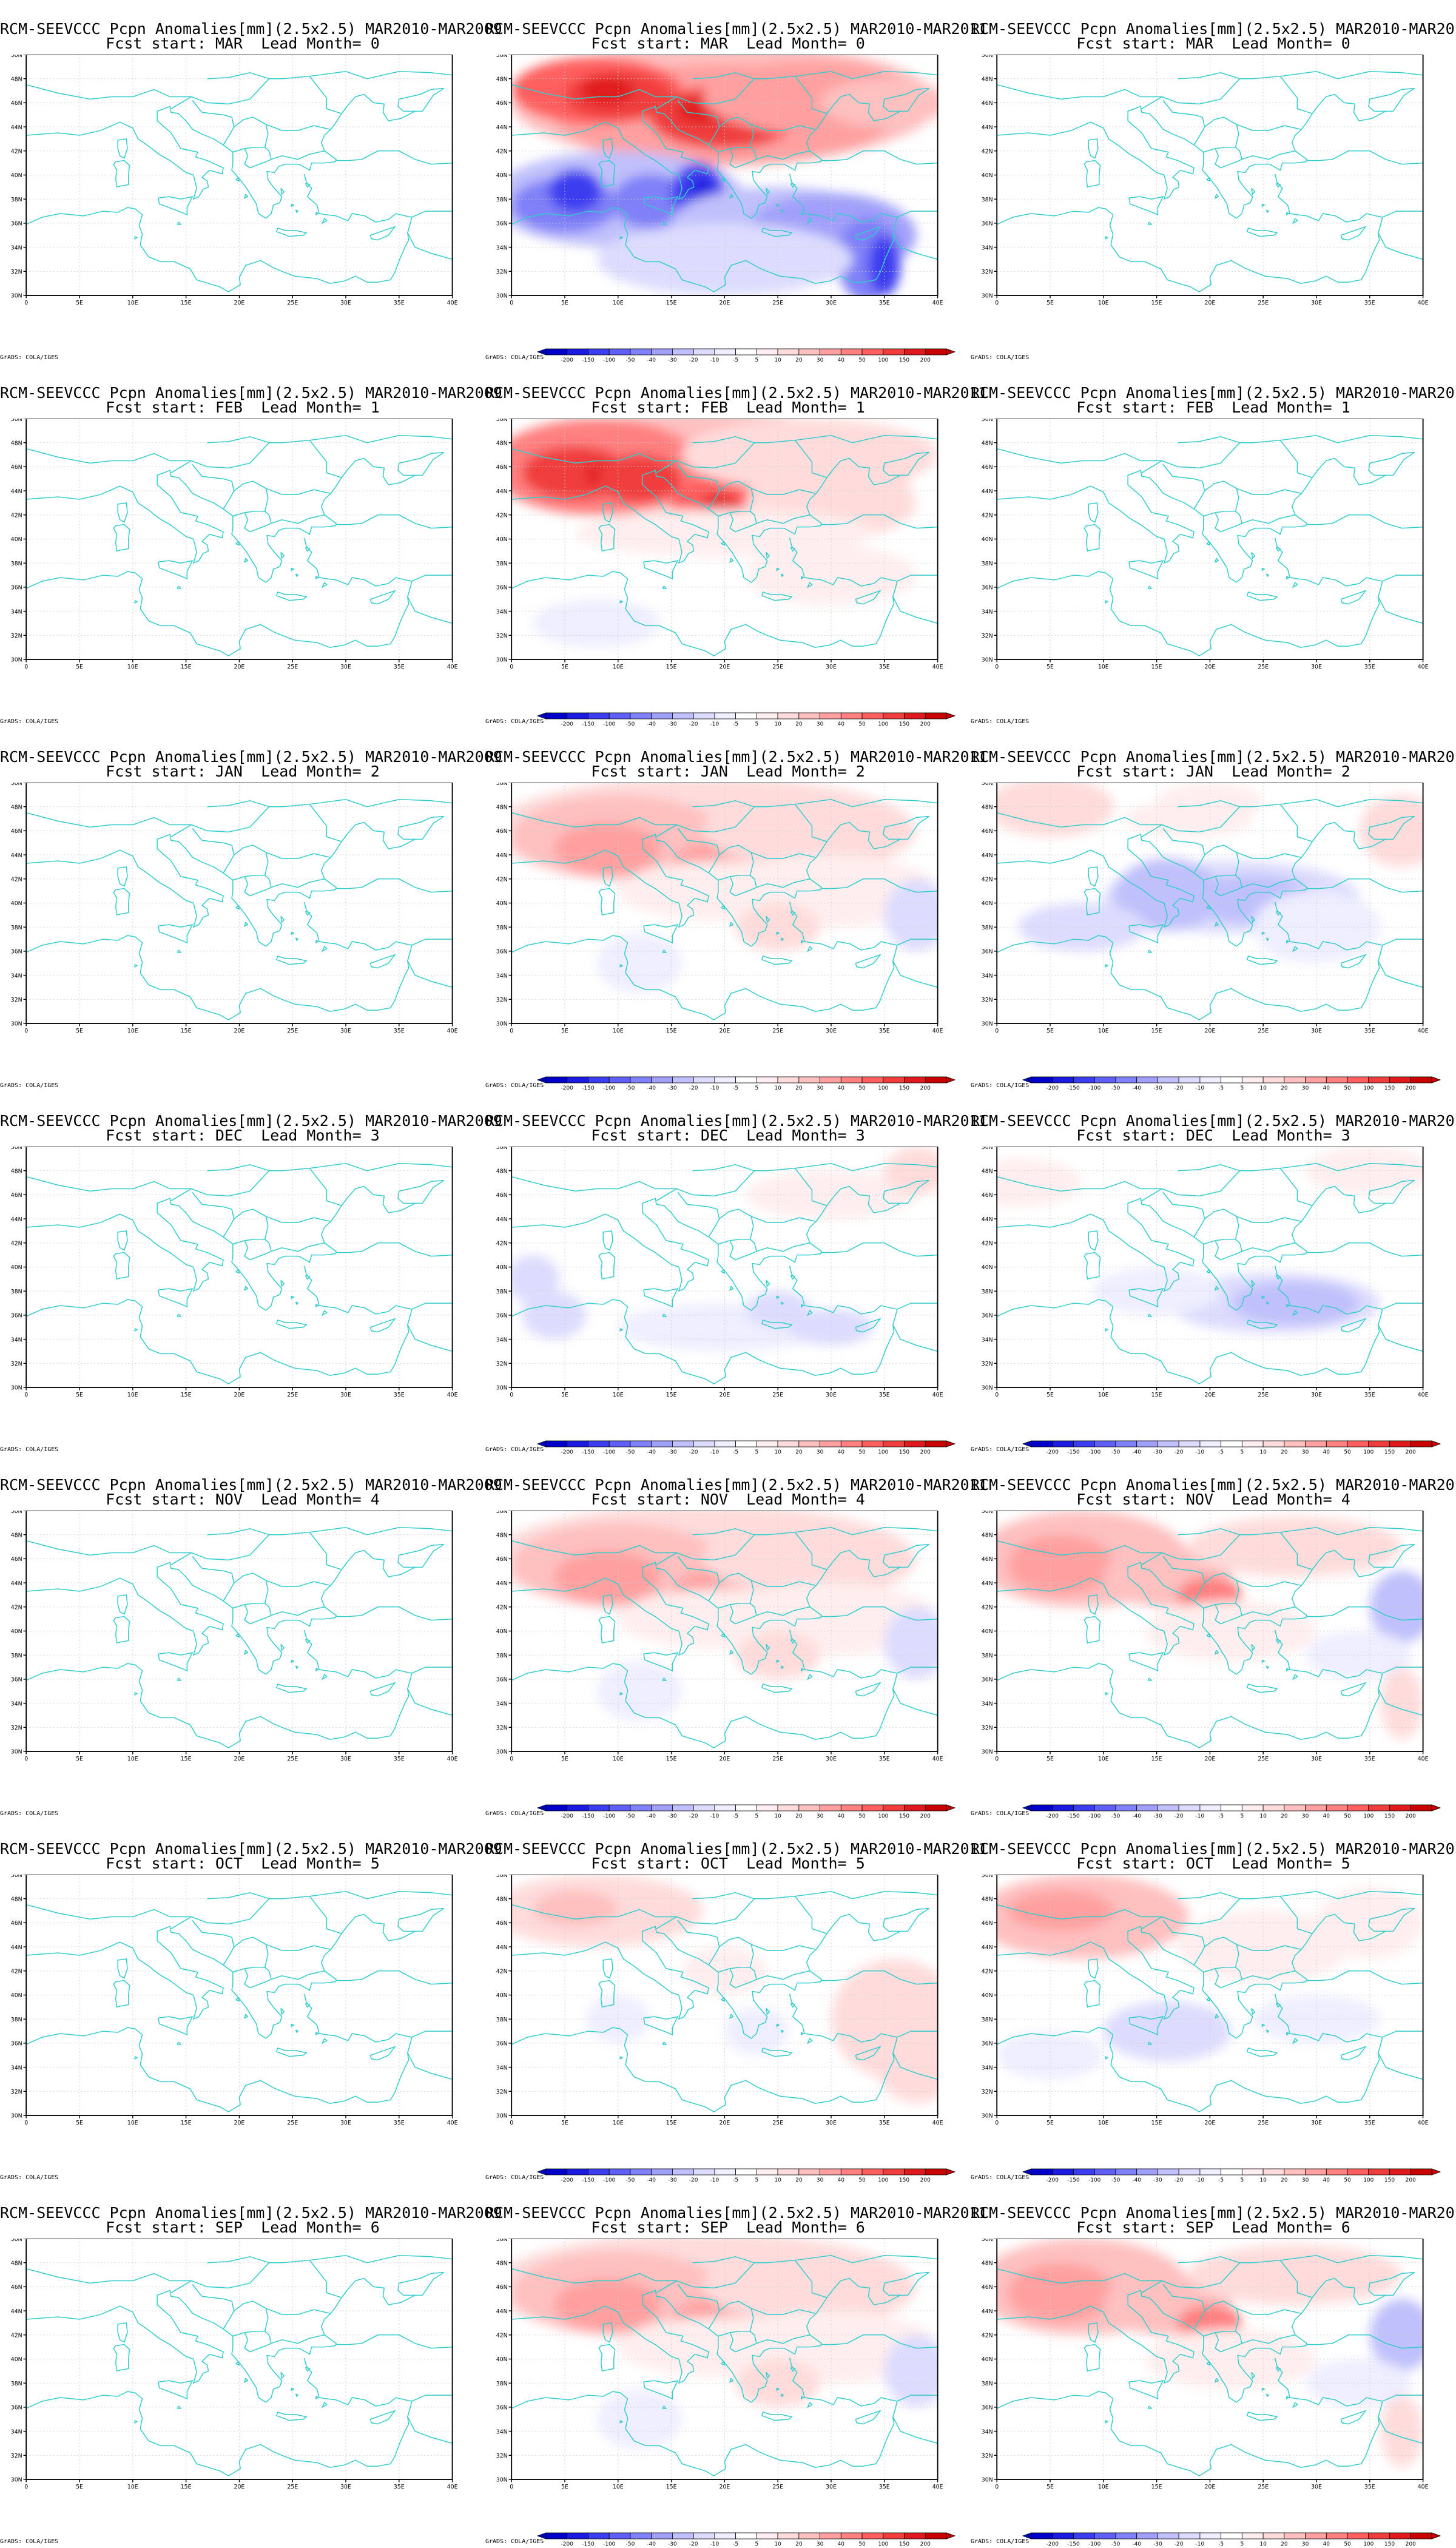  I want to click on lat-tick-label: 44N, so click(987, 1583).